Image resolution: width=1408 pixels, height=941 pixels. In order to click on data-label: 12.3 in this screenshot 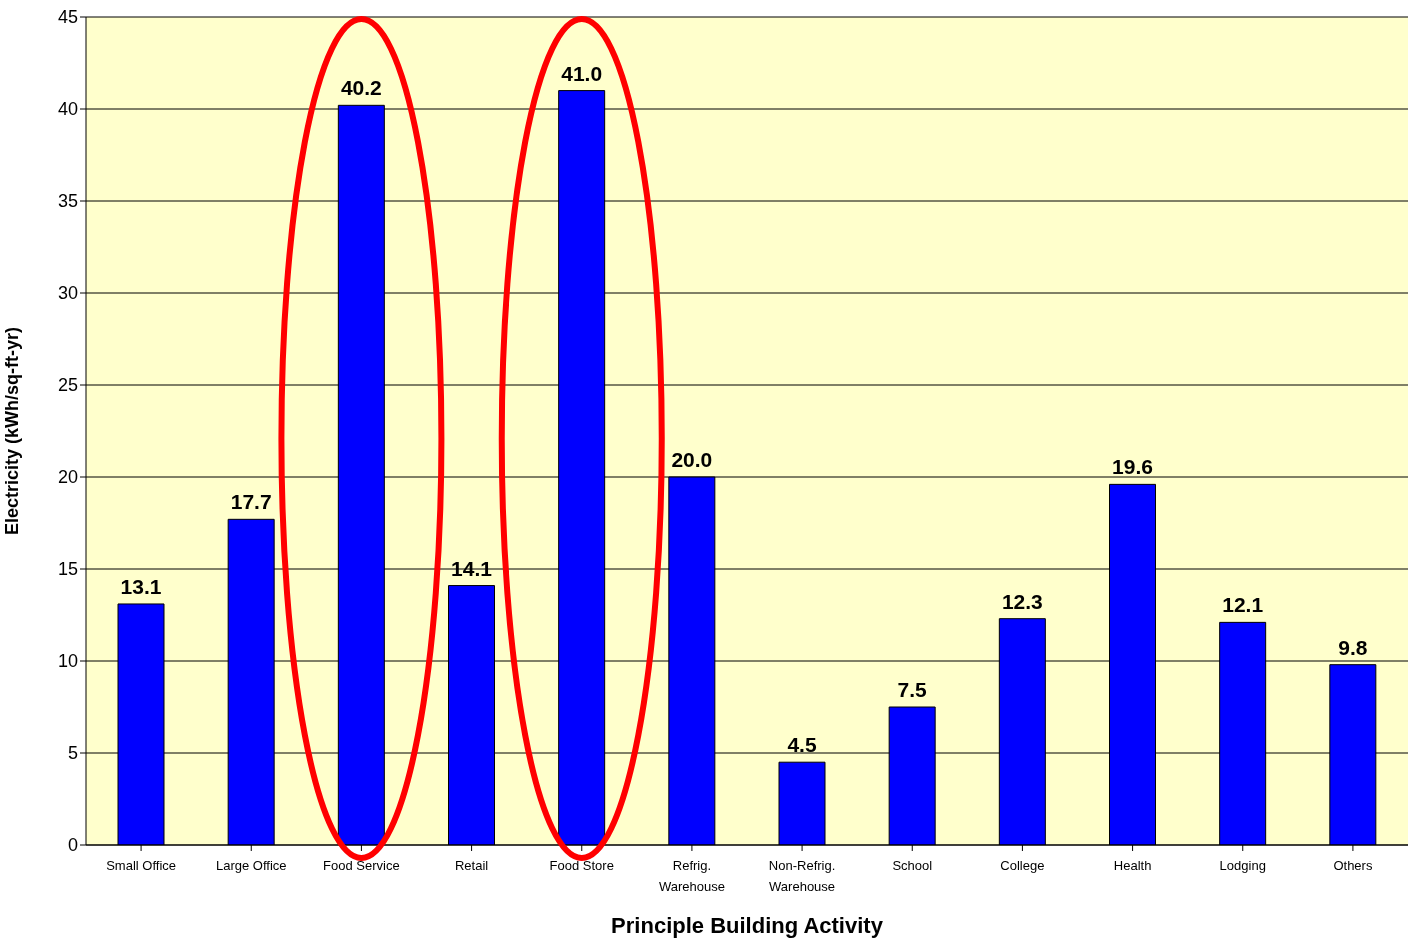, I will do `click(1022, 601)`.